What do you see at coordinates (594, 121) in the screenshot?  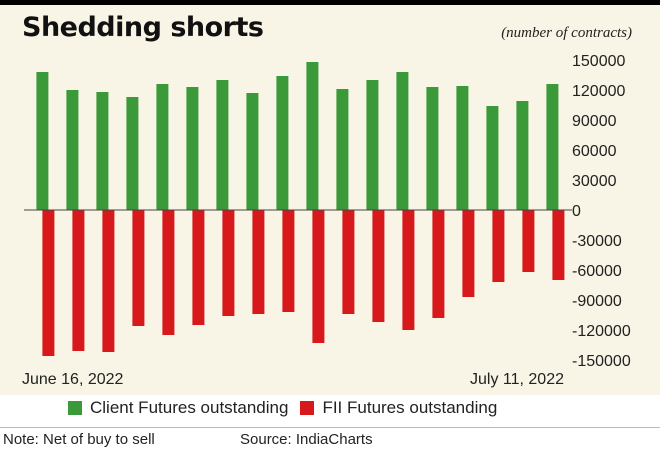 I see `y-tick-label: 90000` at bounding box center [594, 121].